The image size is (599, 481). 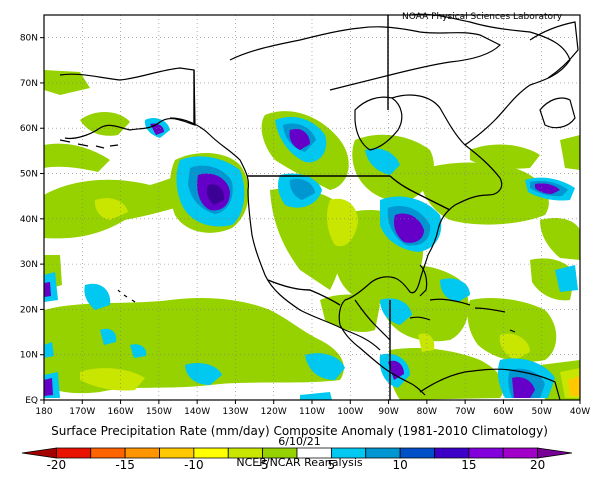 What do you see at coordinates (388, 412) in the screenshot?
I see `longitude-label: 90W` at bounding box center [388, 412].